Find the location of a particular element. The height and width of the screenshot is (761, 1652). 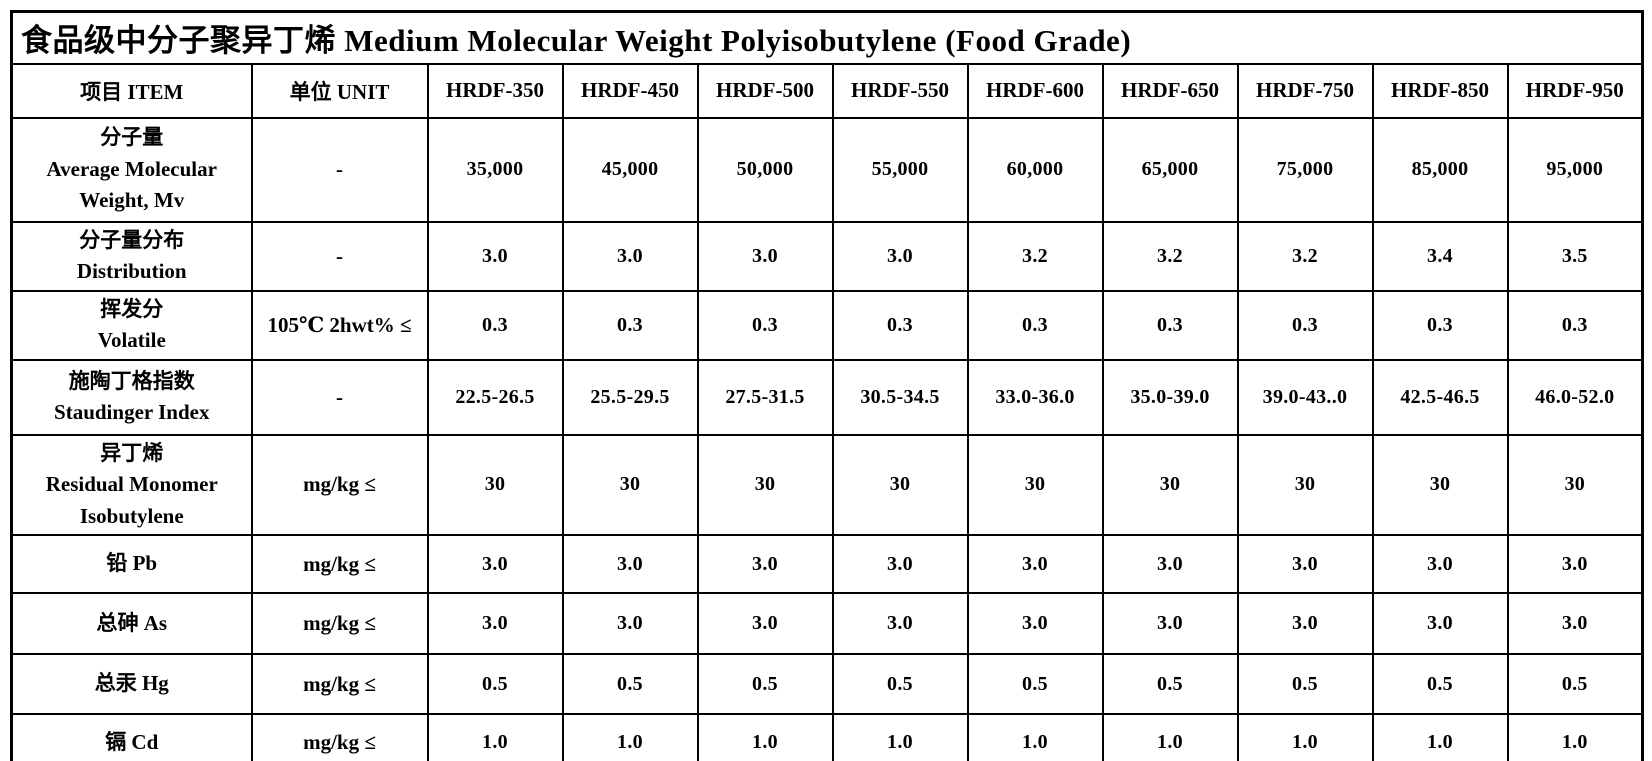

item-line: Average Molecular is located at coordinates (131, 168).